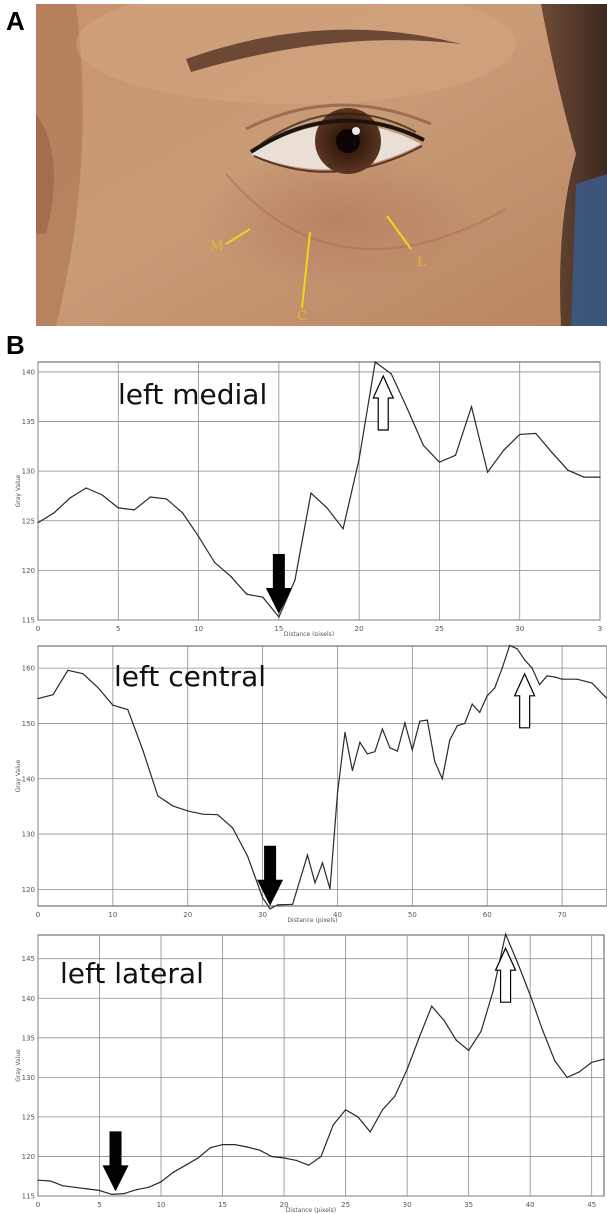 Image resolution: width=607 pixels, height=1214 pixels. I want to click on x-tick-label: 35, so click(468, 1205).